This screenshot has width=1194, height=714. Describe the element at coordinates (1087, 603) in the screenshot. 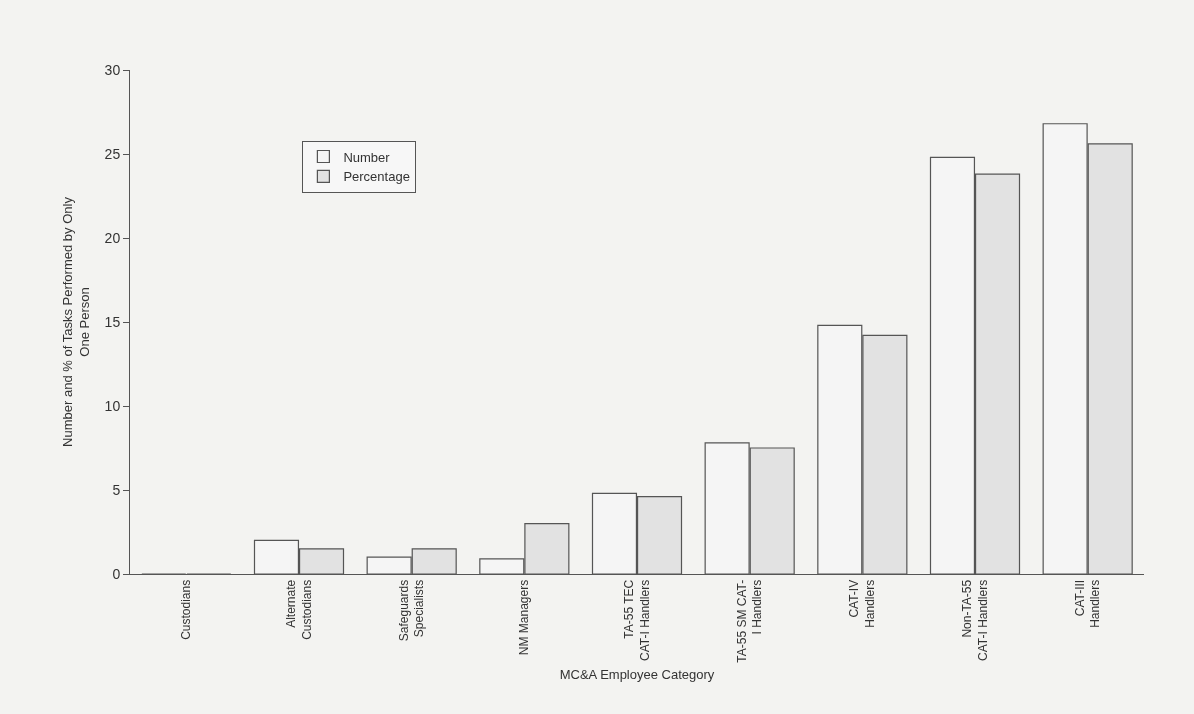

I see `x-tick-label: CAT-III Handlers` at that location.